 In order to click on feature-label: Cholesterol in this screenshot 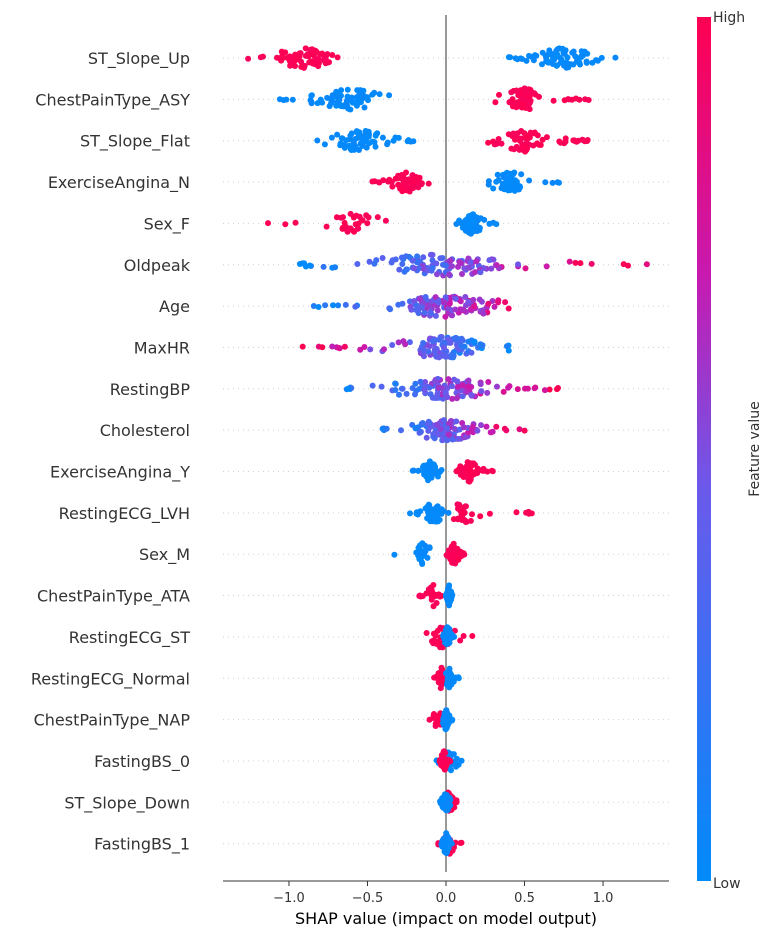, I will do `click(145, 430)`.